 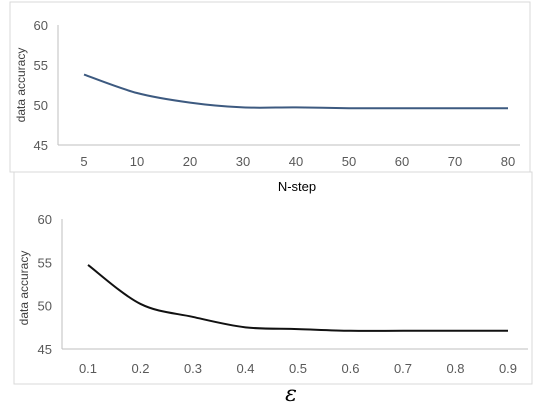 What do you see at coordinates (402, 161) in the screenshot?
I see `chart-1-xtick-label: 60` at bounding box center [402, 161].